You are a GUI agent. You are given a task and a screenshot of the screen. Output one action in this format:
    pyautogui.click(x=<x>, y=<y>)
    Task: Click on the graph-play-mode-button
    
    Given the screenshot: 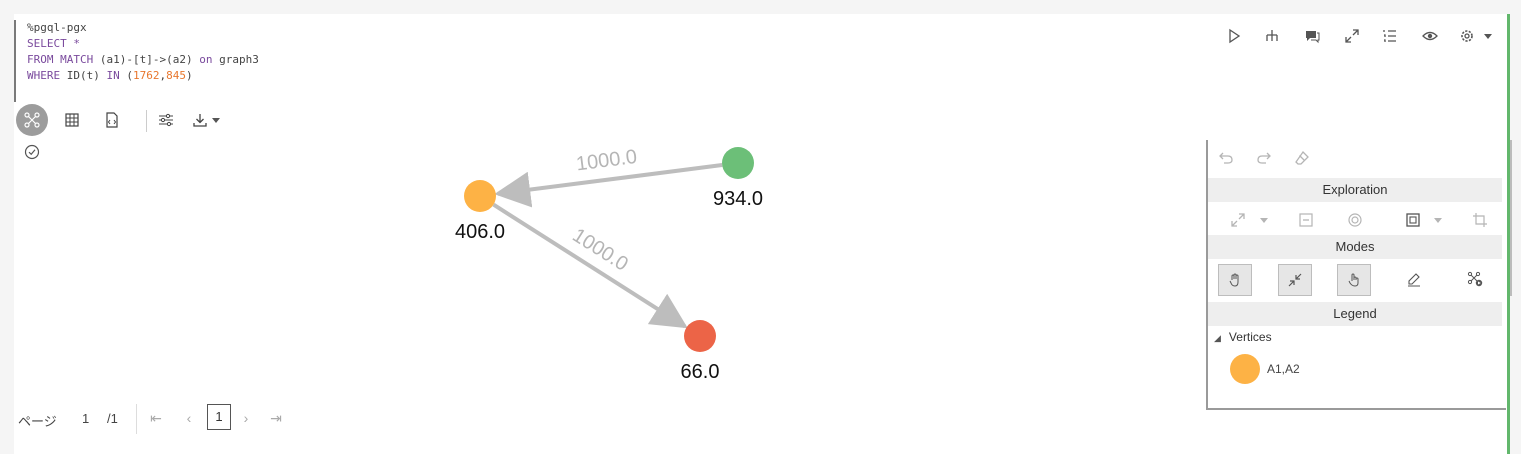 What is the action you would take?
    pyautogui.click(x=1475, y=279)
    